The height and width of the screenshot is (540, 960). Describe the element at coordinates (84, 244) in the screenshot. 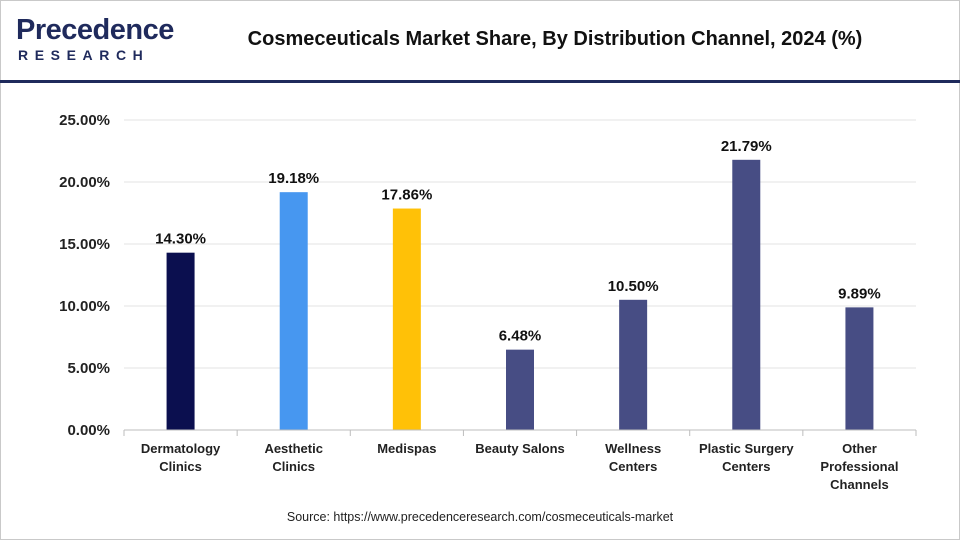

I see `y-tick-label: 15.00%` at that location.